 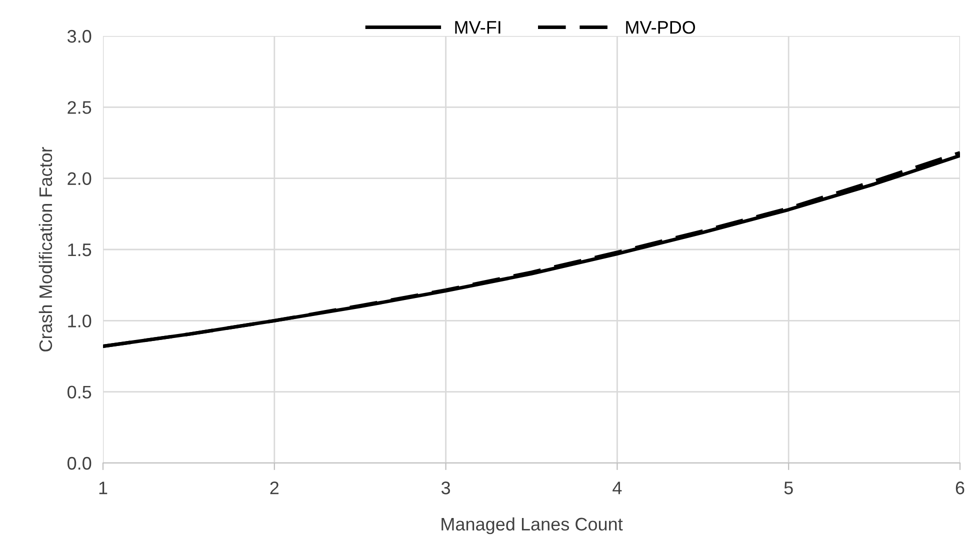 What do you see at coordinates (79, 463) in the screenshot?
I see `y-tick-label: 0.0` at bounding box center [79, 463].